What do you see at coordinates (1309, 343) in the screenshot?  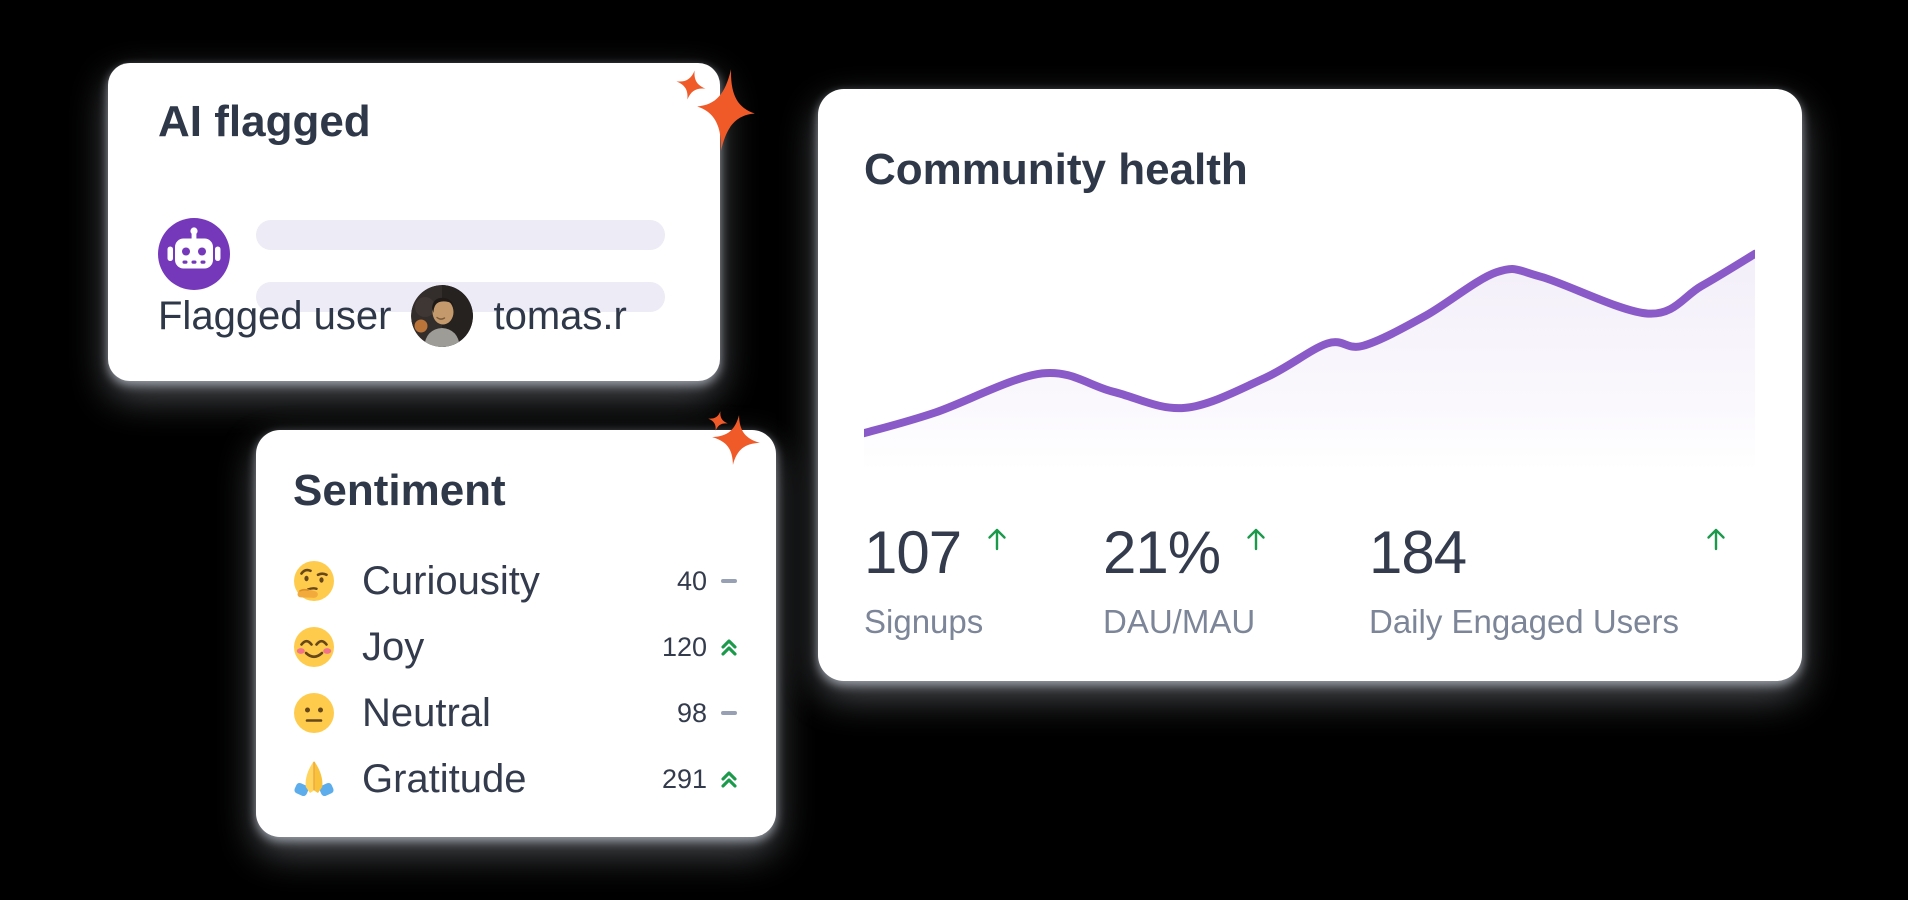 I see `chart-line` at bounding box center [1309, 343].